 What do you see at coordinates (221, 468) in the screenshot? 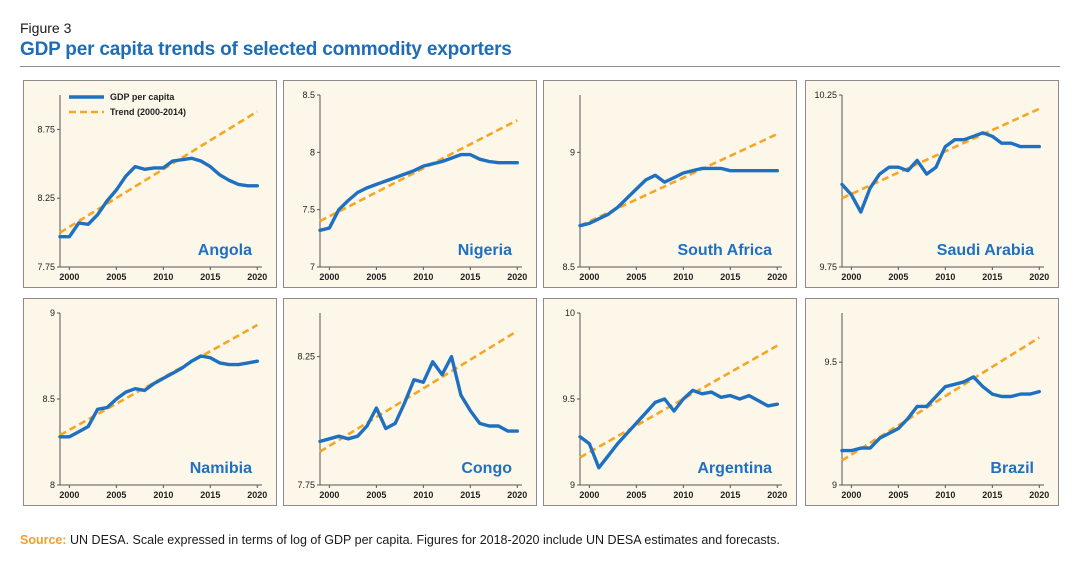
I see `country-label: Namibia` at bounding box center [221, 468].